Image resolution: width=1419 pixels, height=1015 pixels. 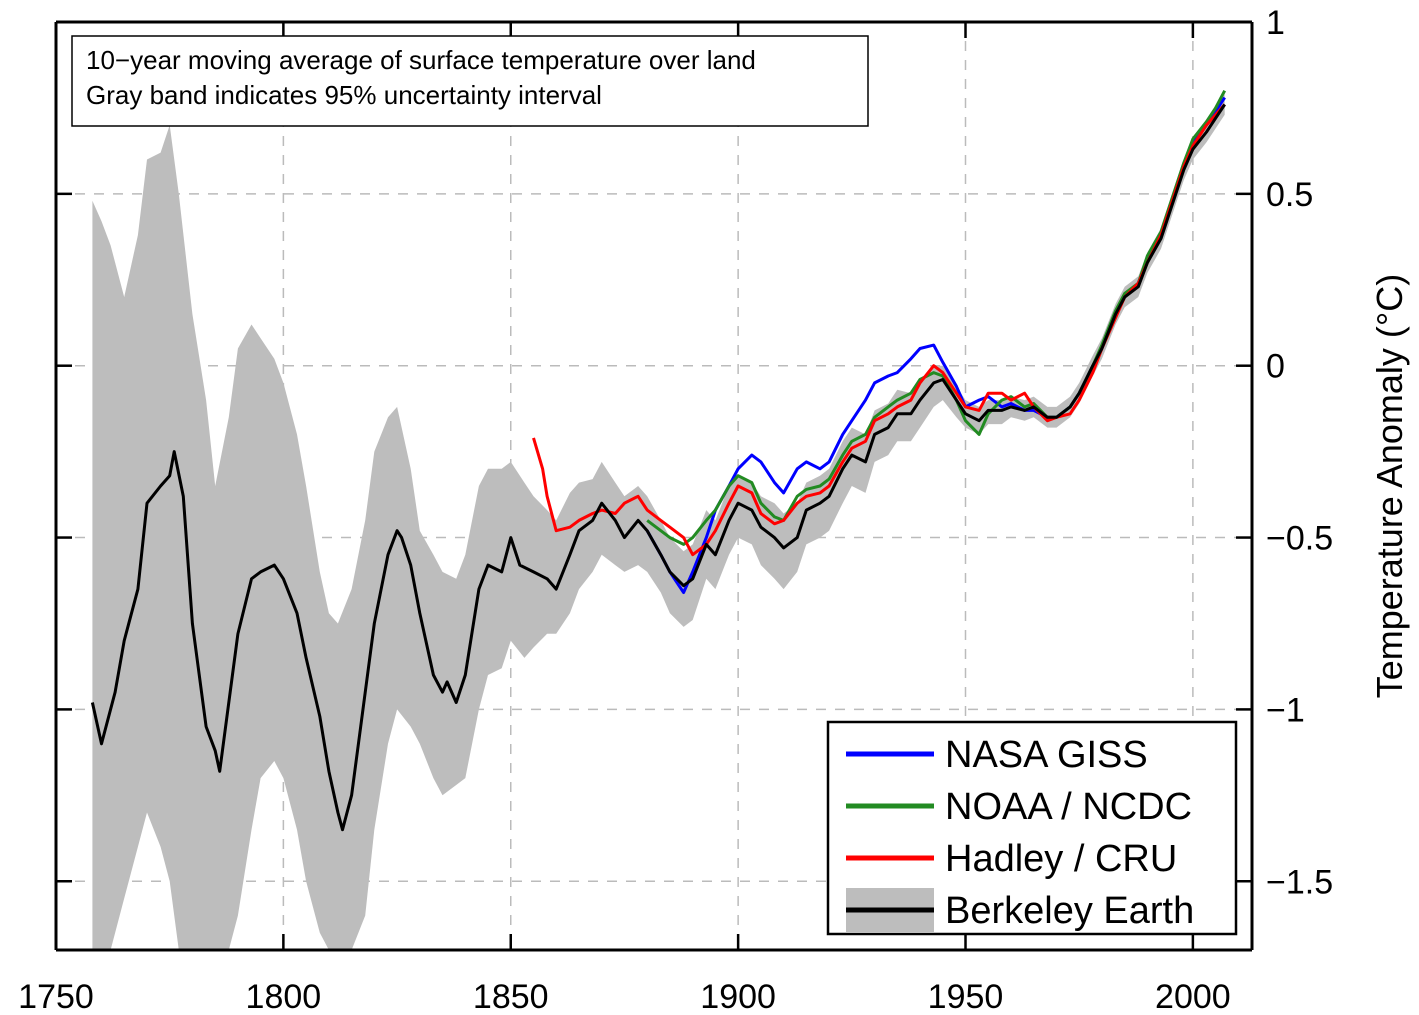 I want to click on y-tick-label: 0.5, so click(x=1289, y=195).